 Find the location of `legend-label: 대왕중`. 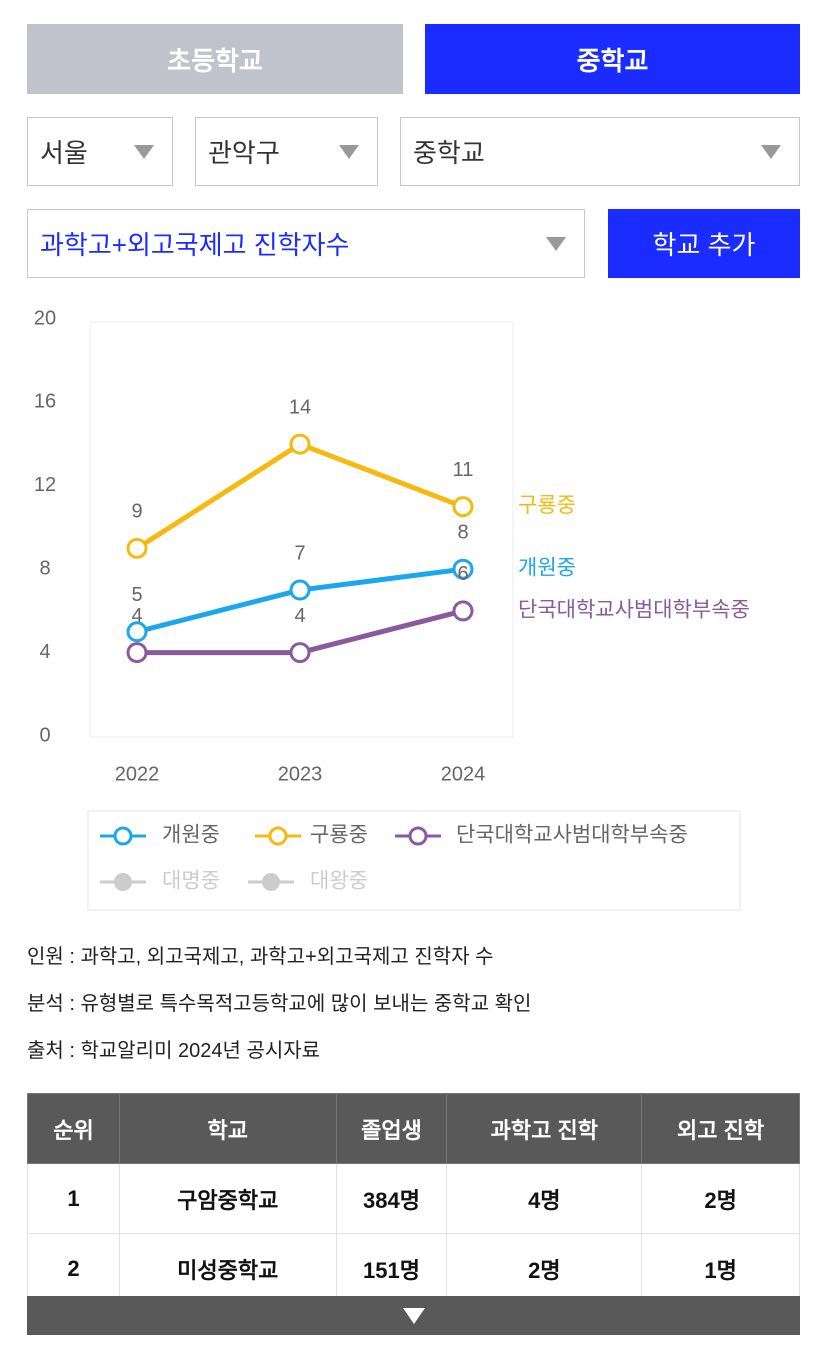

legend-label: 대왕중 is located at coordinates (339, 881).